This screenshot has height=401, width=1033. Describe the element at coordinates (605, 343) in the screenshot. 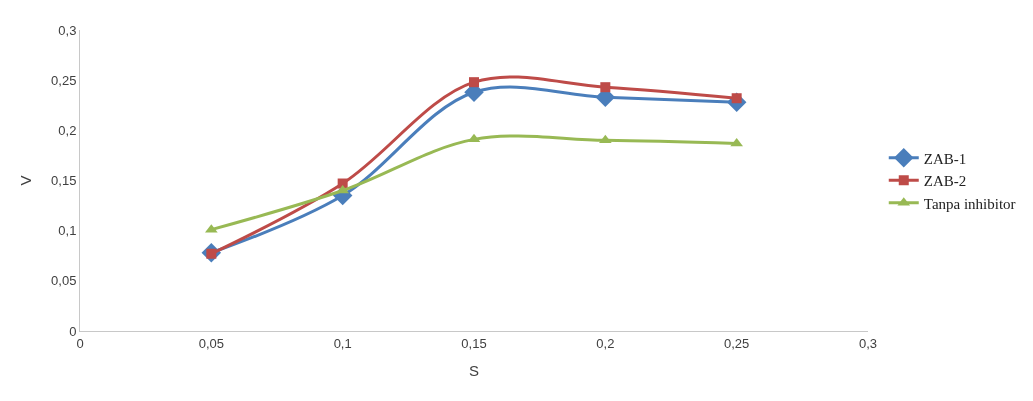

I see `x-tick-label: 0,2` at that location.